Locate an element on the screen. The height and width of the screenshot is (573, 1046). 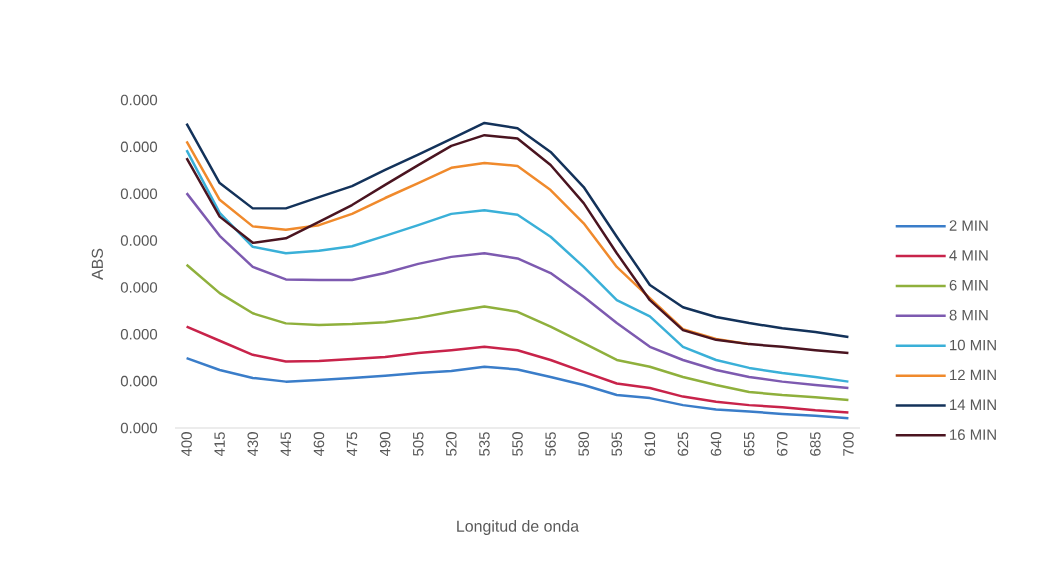
x-tick-label: 445 is located at coordinates (286, 444).